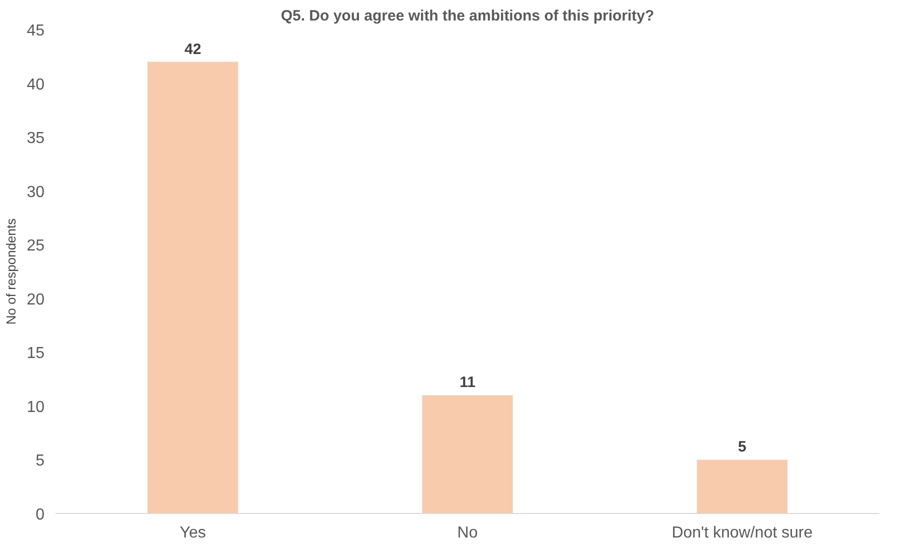 The image size is (909, 544). I want to click on y-tick-label: 10, so click(35, 407).